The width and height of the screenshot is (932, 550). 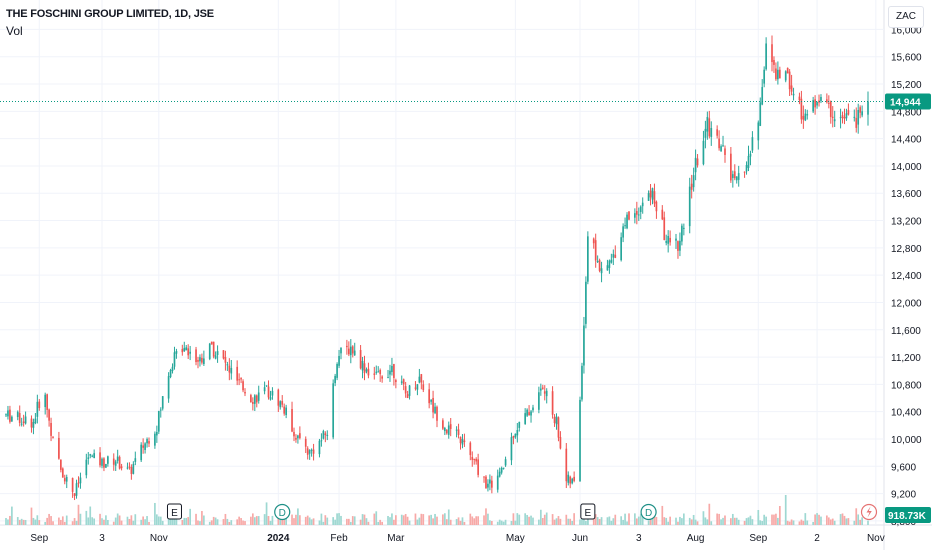 What do you see at coordinates (906, 222) in the screenshot?
I see `y-tick-label: 13,200` at bounding box center [906, 222].